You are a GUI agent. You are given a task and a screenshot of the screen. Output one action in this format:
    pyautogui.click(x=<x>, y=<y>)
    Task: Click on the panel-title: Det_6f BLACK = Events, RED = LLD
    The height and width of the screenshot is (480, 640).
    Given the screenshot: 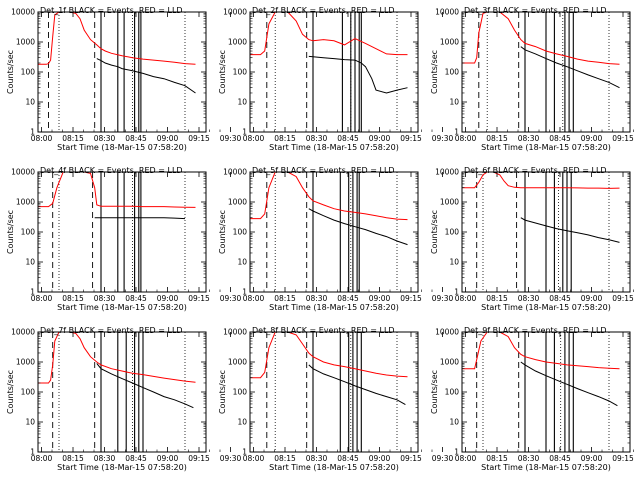 What is the action you would take?
    pyautogui.click(x=535, y=170)
    